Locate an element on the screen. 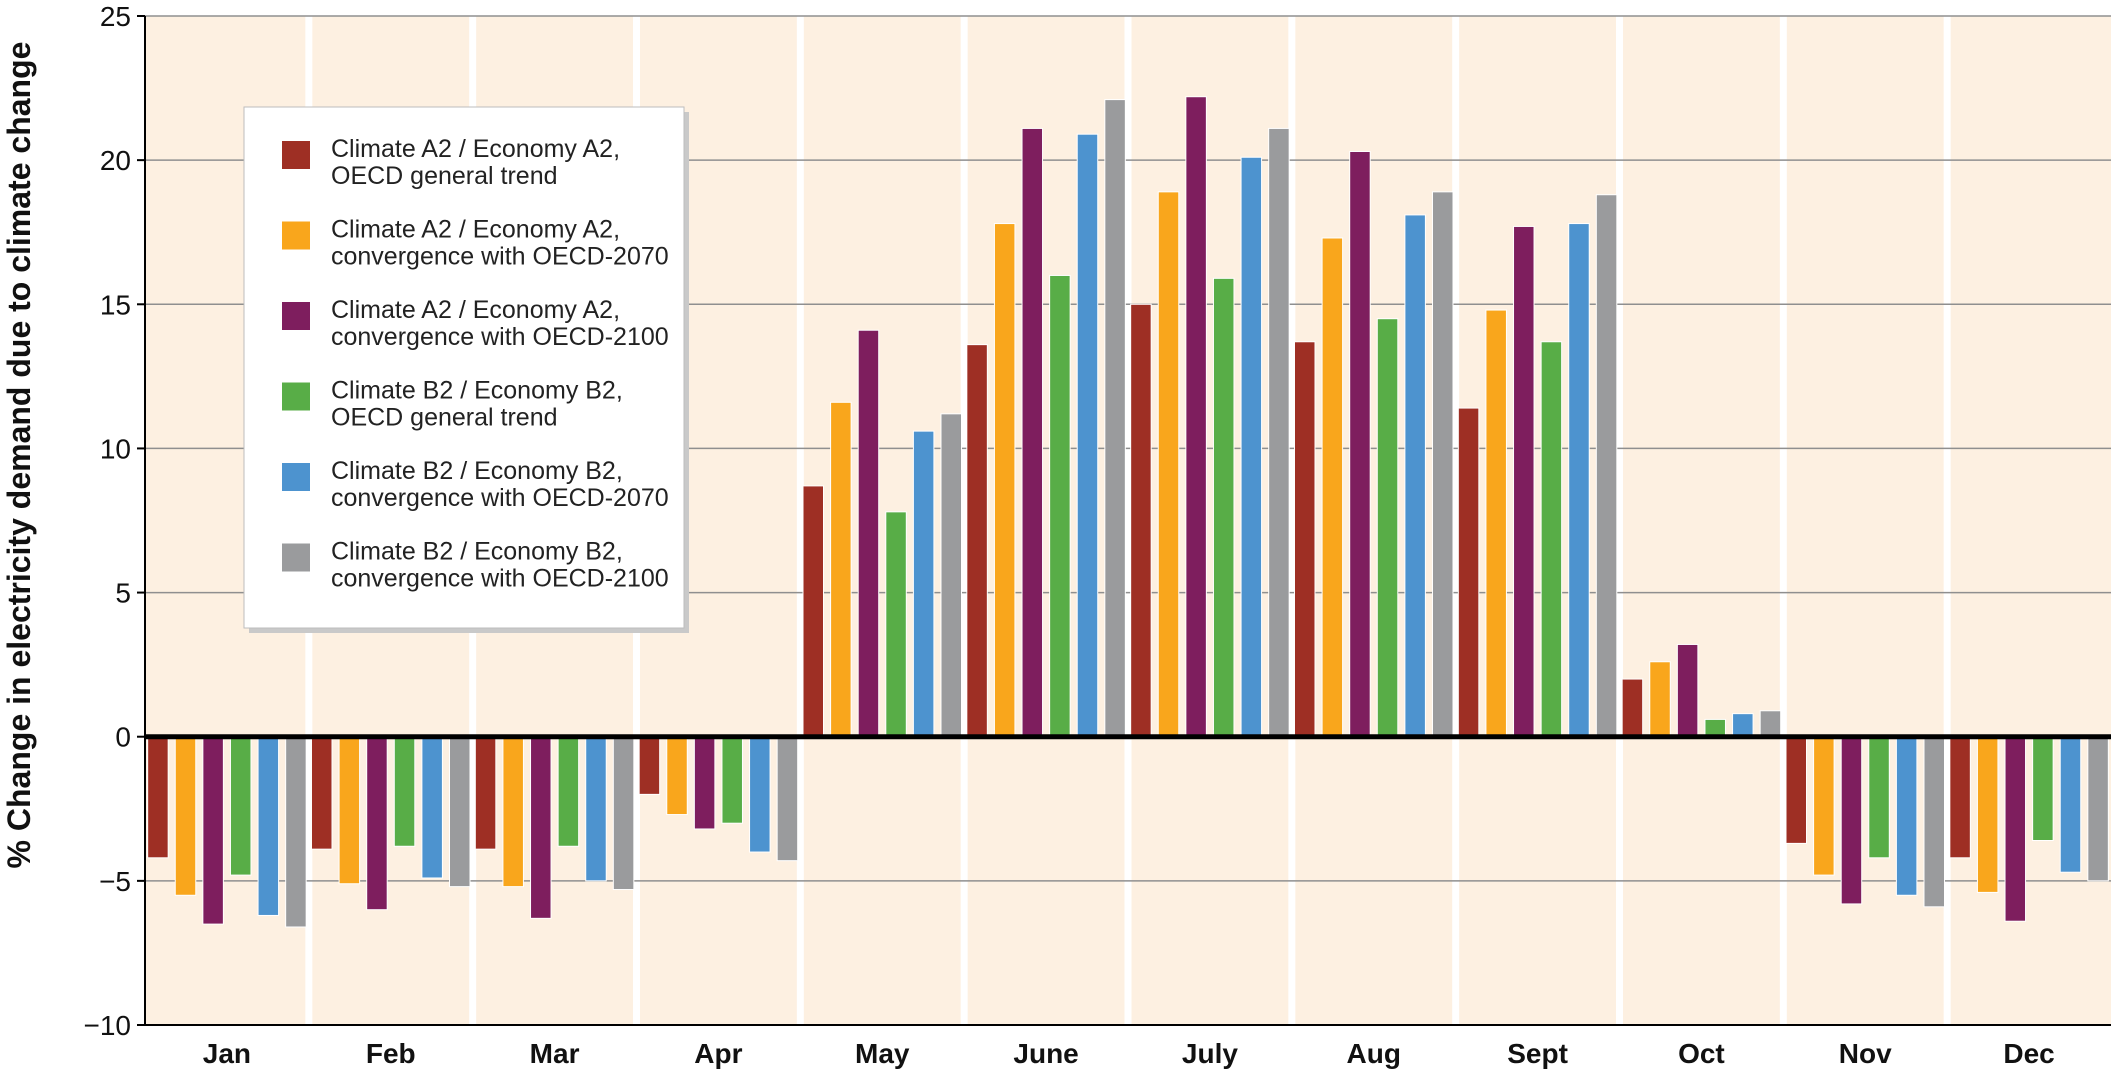 The width and height of the screenshot is (2111, 1073). x-category-label: Aug is located at coordinates (1374, 1053).